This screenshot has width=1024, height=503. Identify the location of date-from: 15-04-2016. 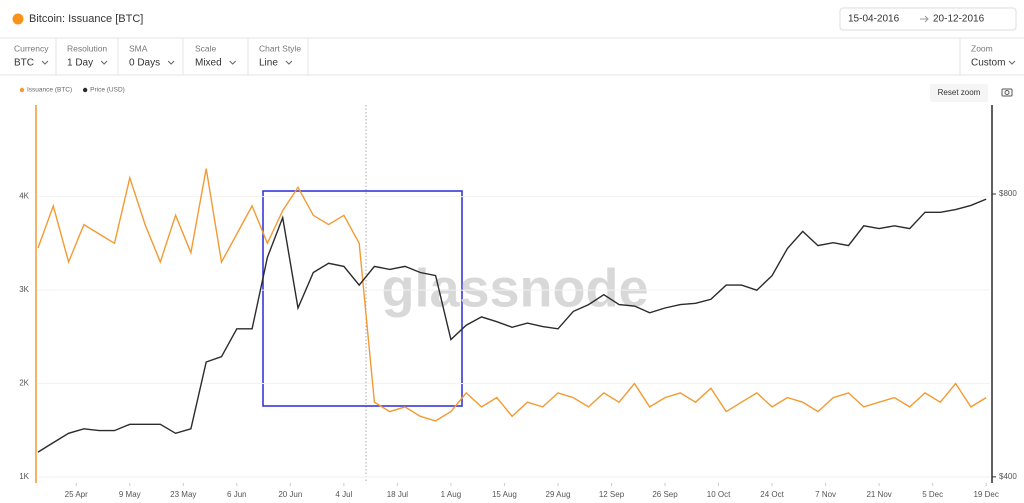
(874, 19).